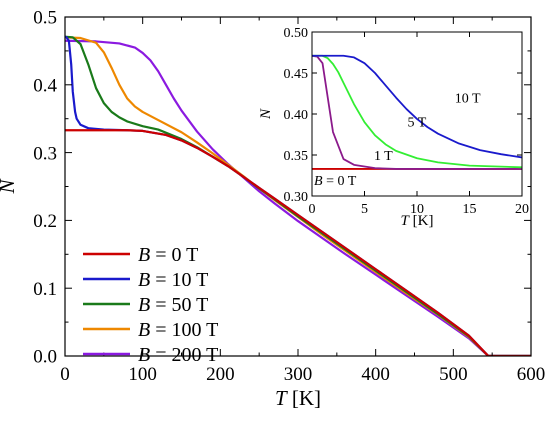  What do you see at coordinates (417, 209) in the screenshot?
I see `inset-x-tick-label: 10` at bounding box center [417, 209].